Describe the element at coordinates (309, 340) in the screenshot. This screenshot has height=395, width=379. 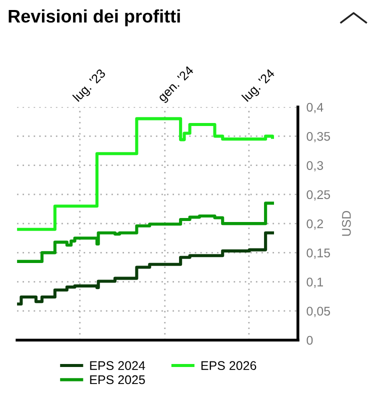
I see `y-tick-label: 0` at that location.